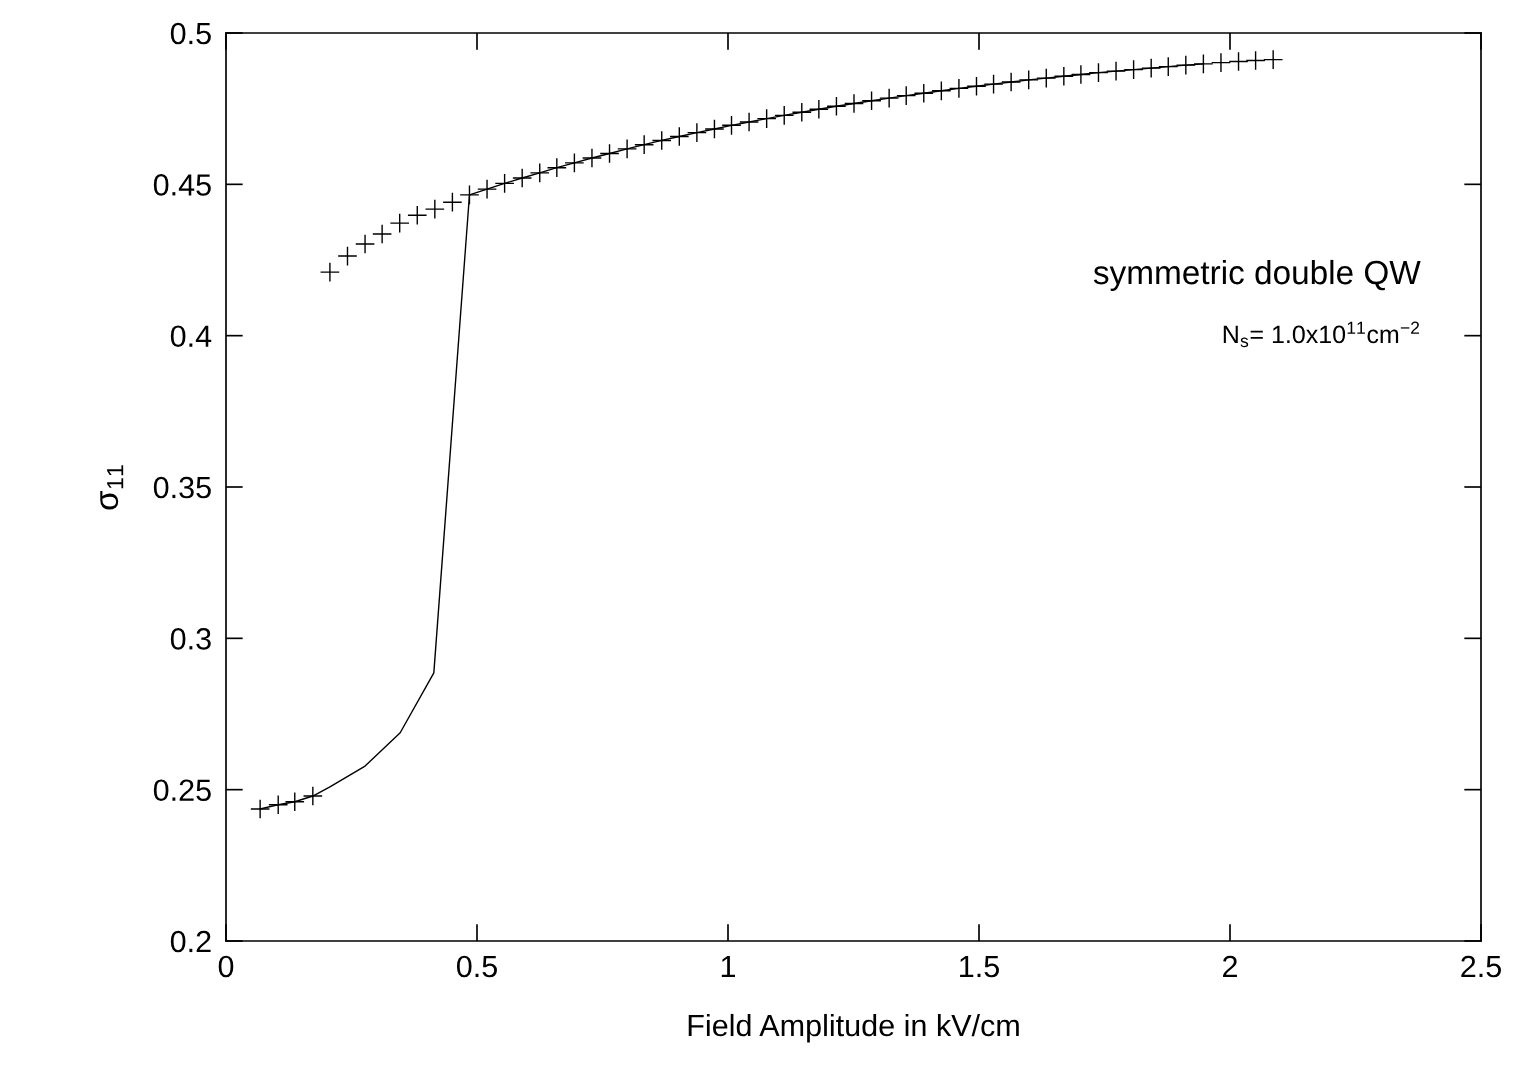  Describe the element at coordinates (853, 1028) in the screenshot. I see `x-axis-title: Field Amplitude in kV/cm` at that location.